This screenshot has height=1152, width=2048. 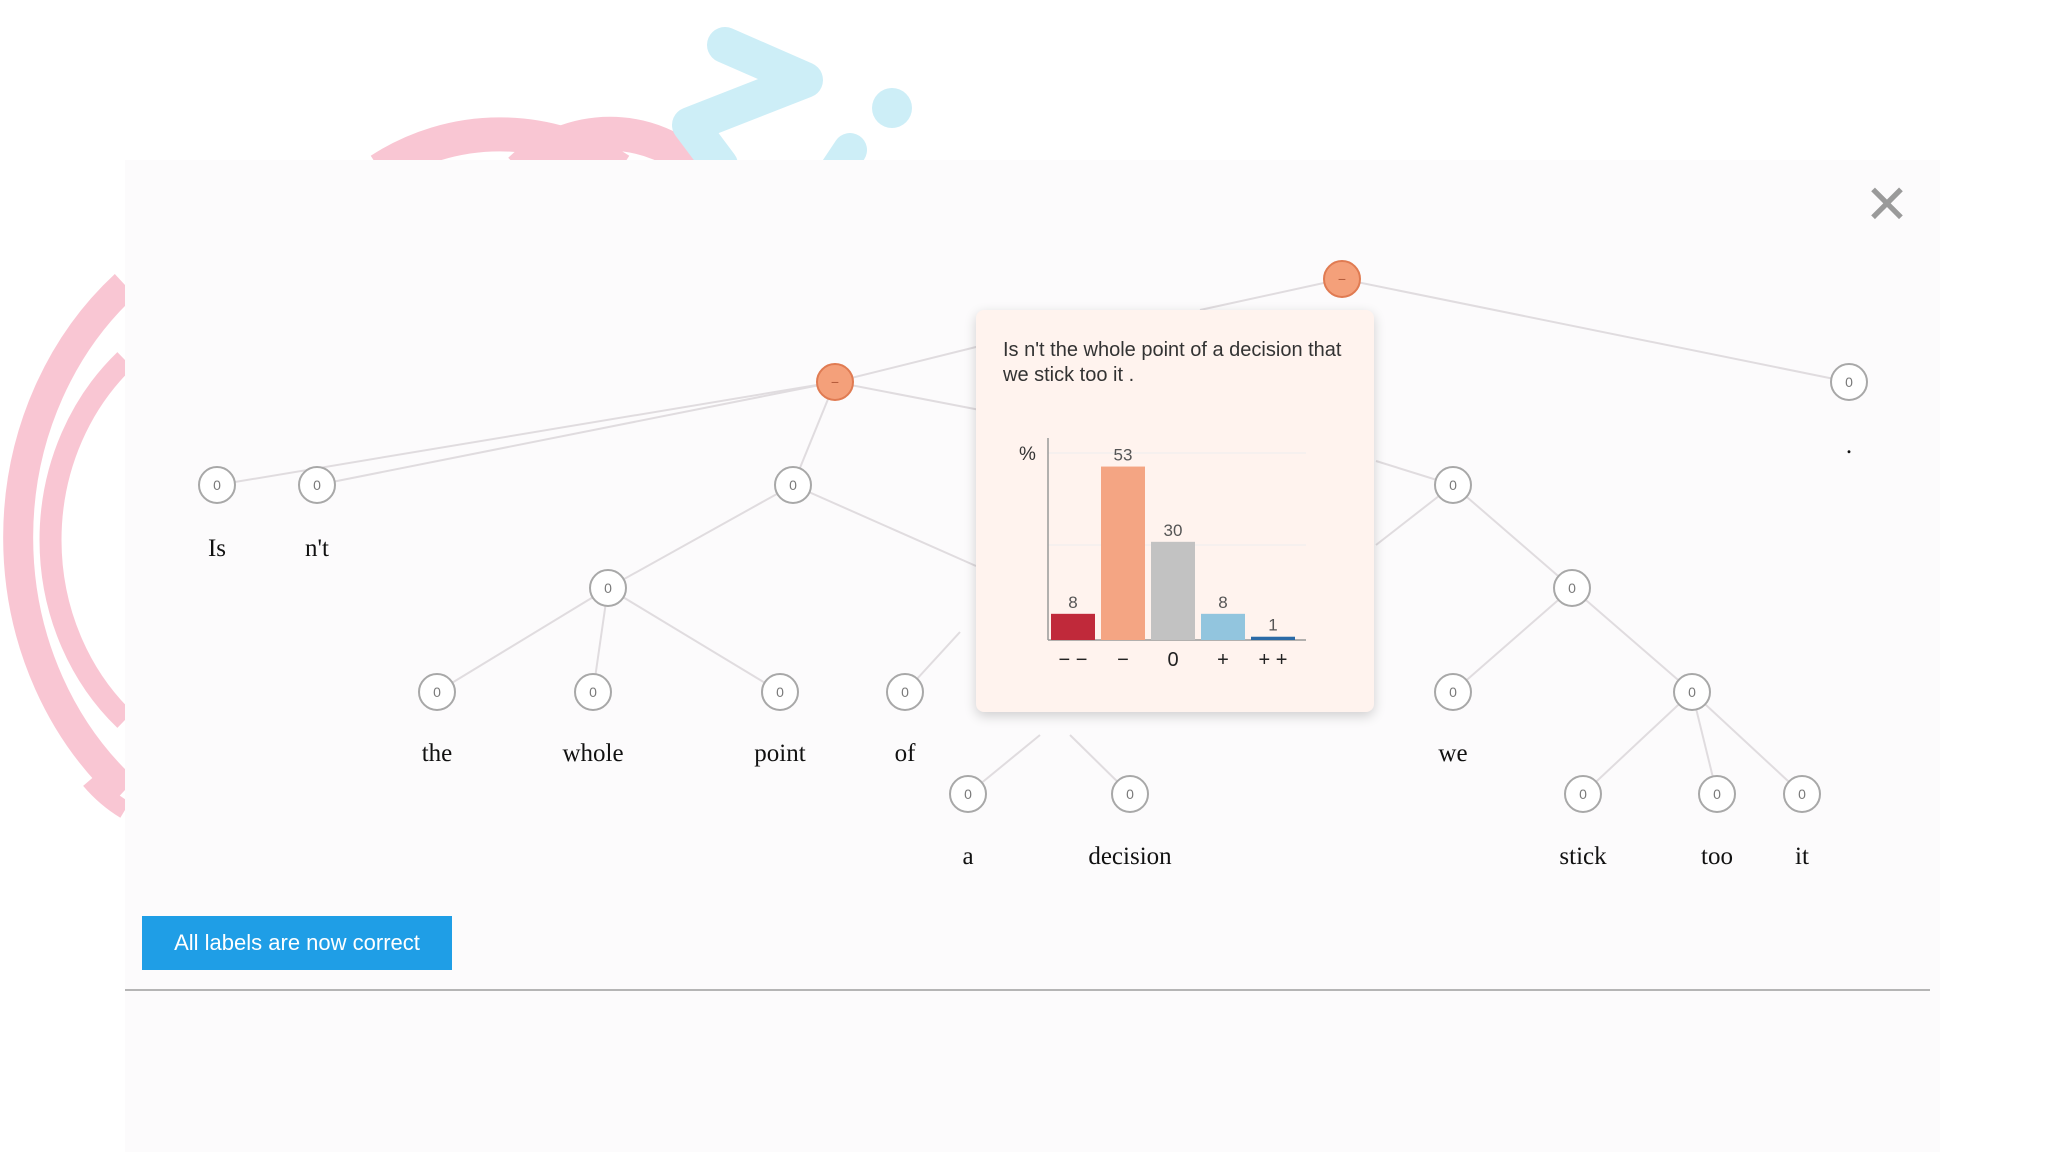 I want to click on category-label: +, so click(x=1223, y=660).